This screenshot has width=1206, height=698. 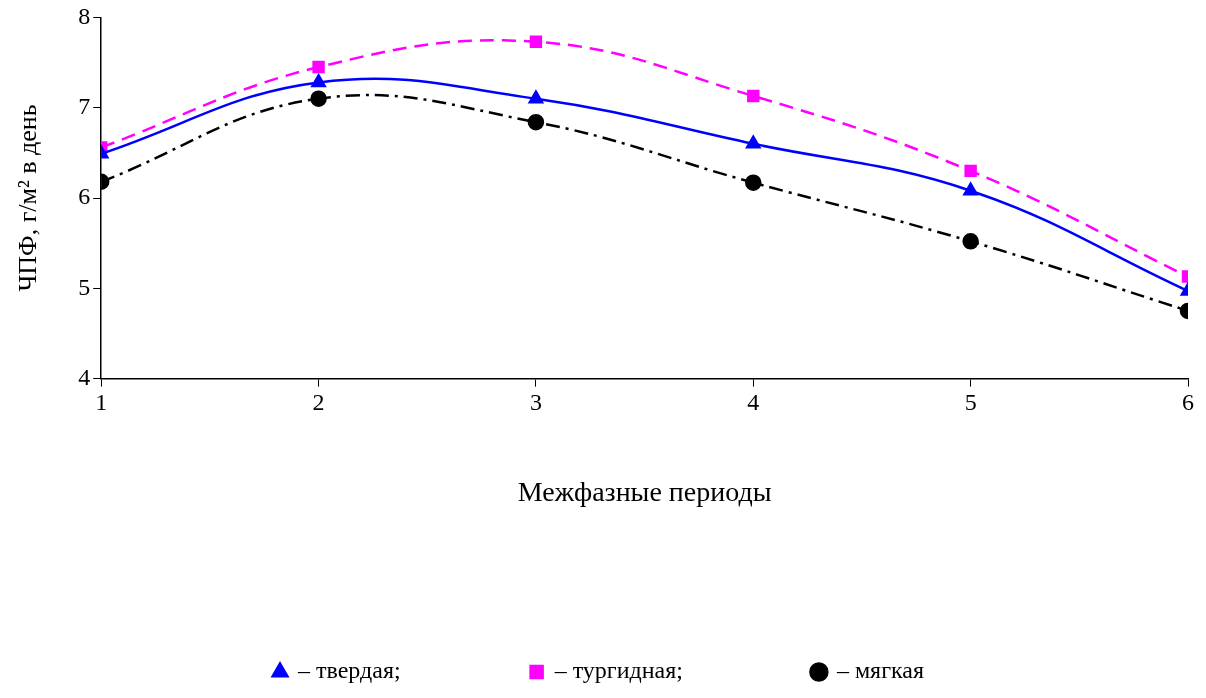 I want to click on x-tick-label: 1, so click(x=101, y=402).